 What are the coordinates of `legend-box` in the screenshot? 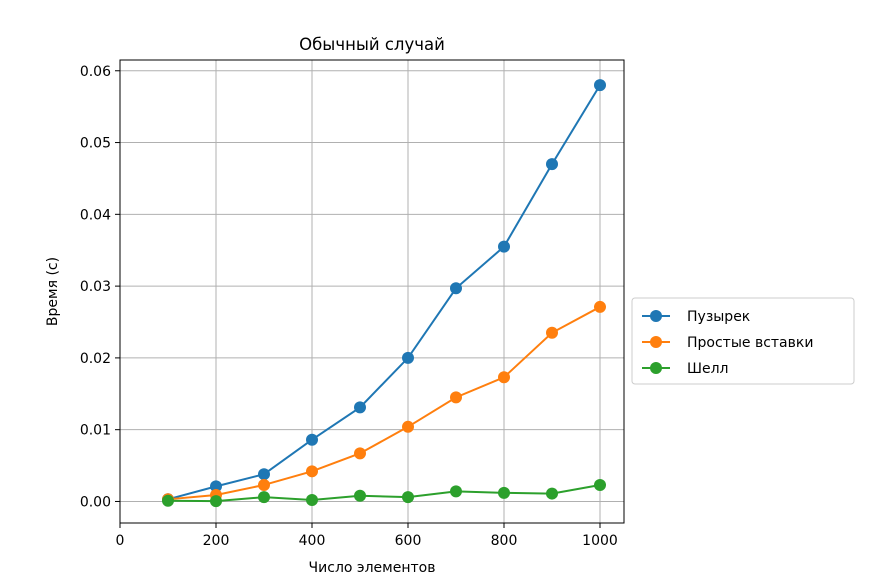 It's located at (743, 341).